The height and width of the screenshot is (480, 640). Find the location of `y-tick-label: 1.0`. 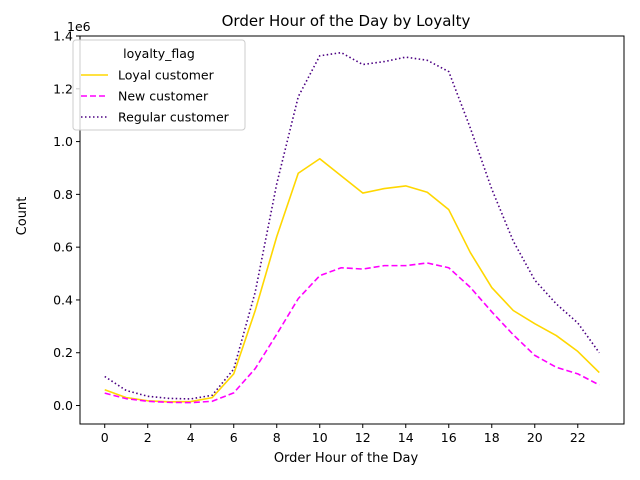

y-tick-label: 1.0 is located at coordinates (63, 141).